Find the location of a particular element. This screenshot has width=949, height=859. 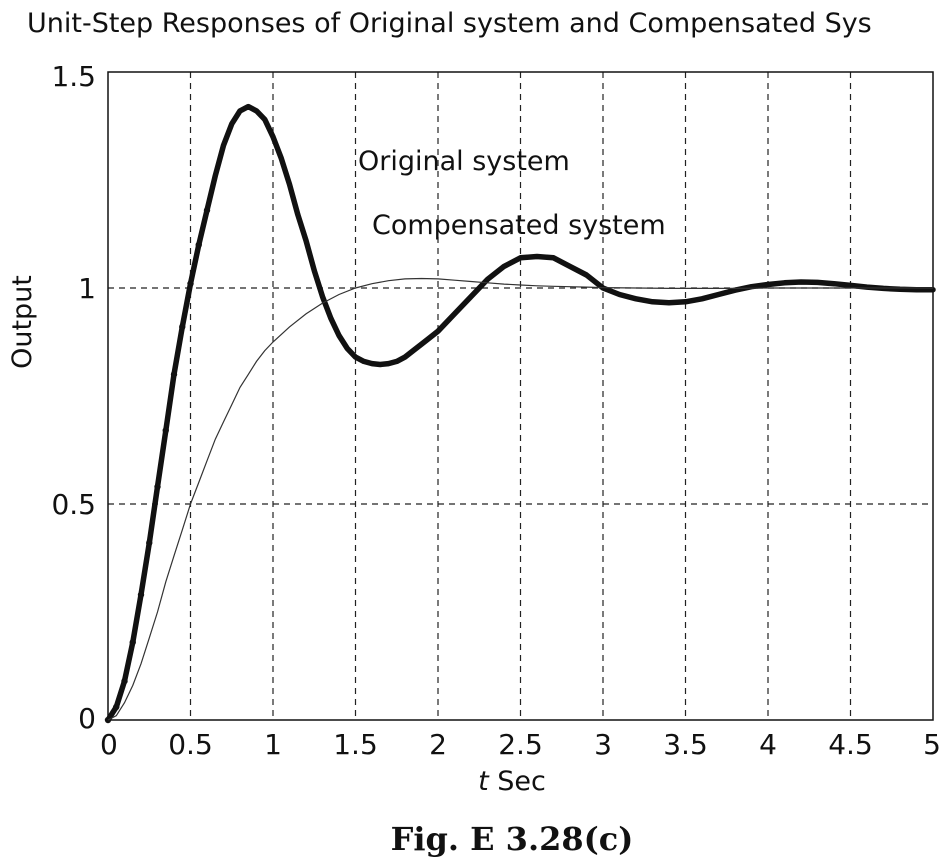

y-tick-label: 0 is located at coordinates (87, 718).